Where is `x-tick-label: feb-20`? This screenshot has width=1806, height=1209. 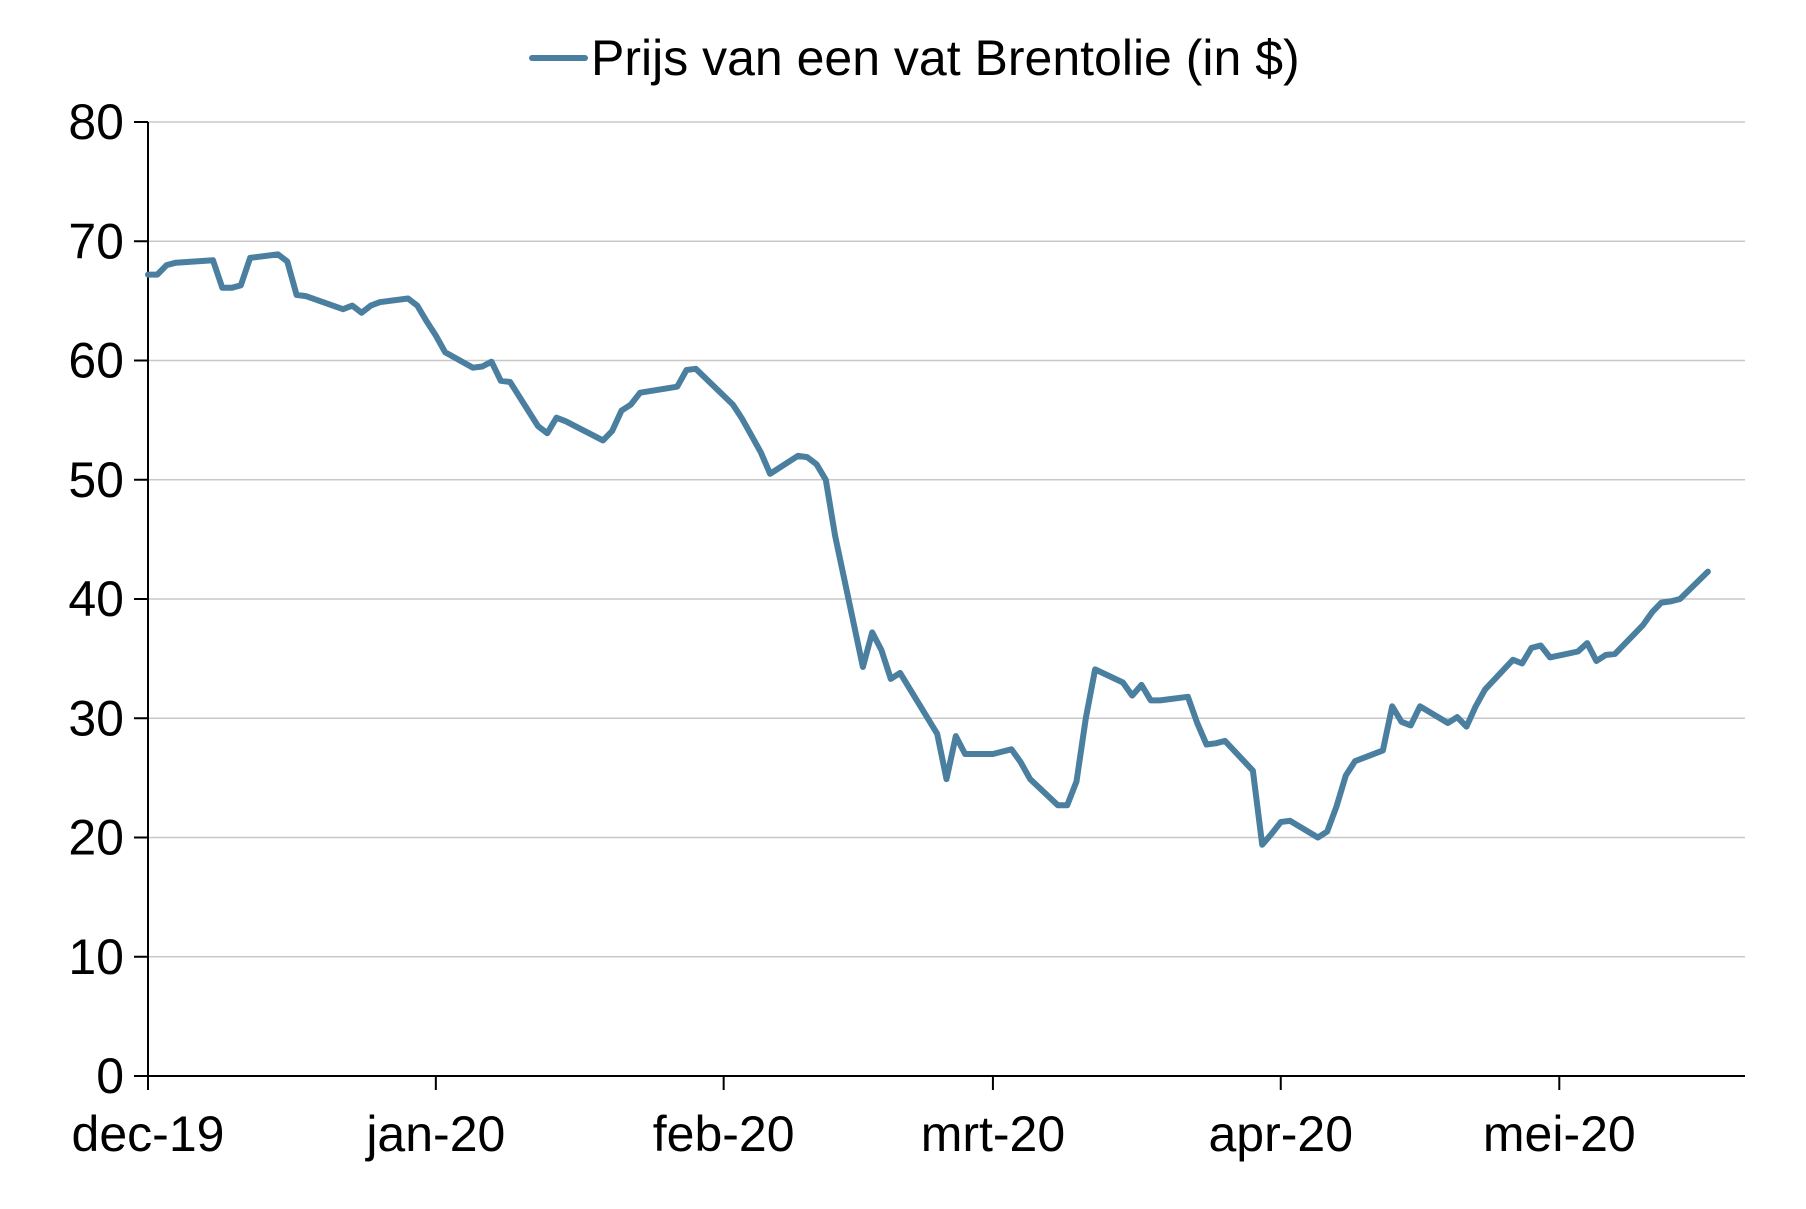 x-tick-label: feb-20 is located at coordinates (724, 1134).